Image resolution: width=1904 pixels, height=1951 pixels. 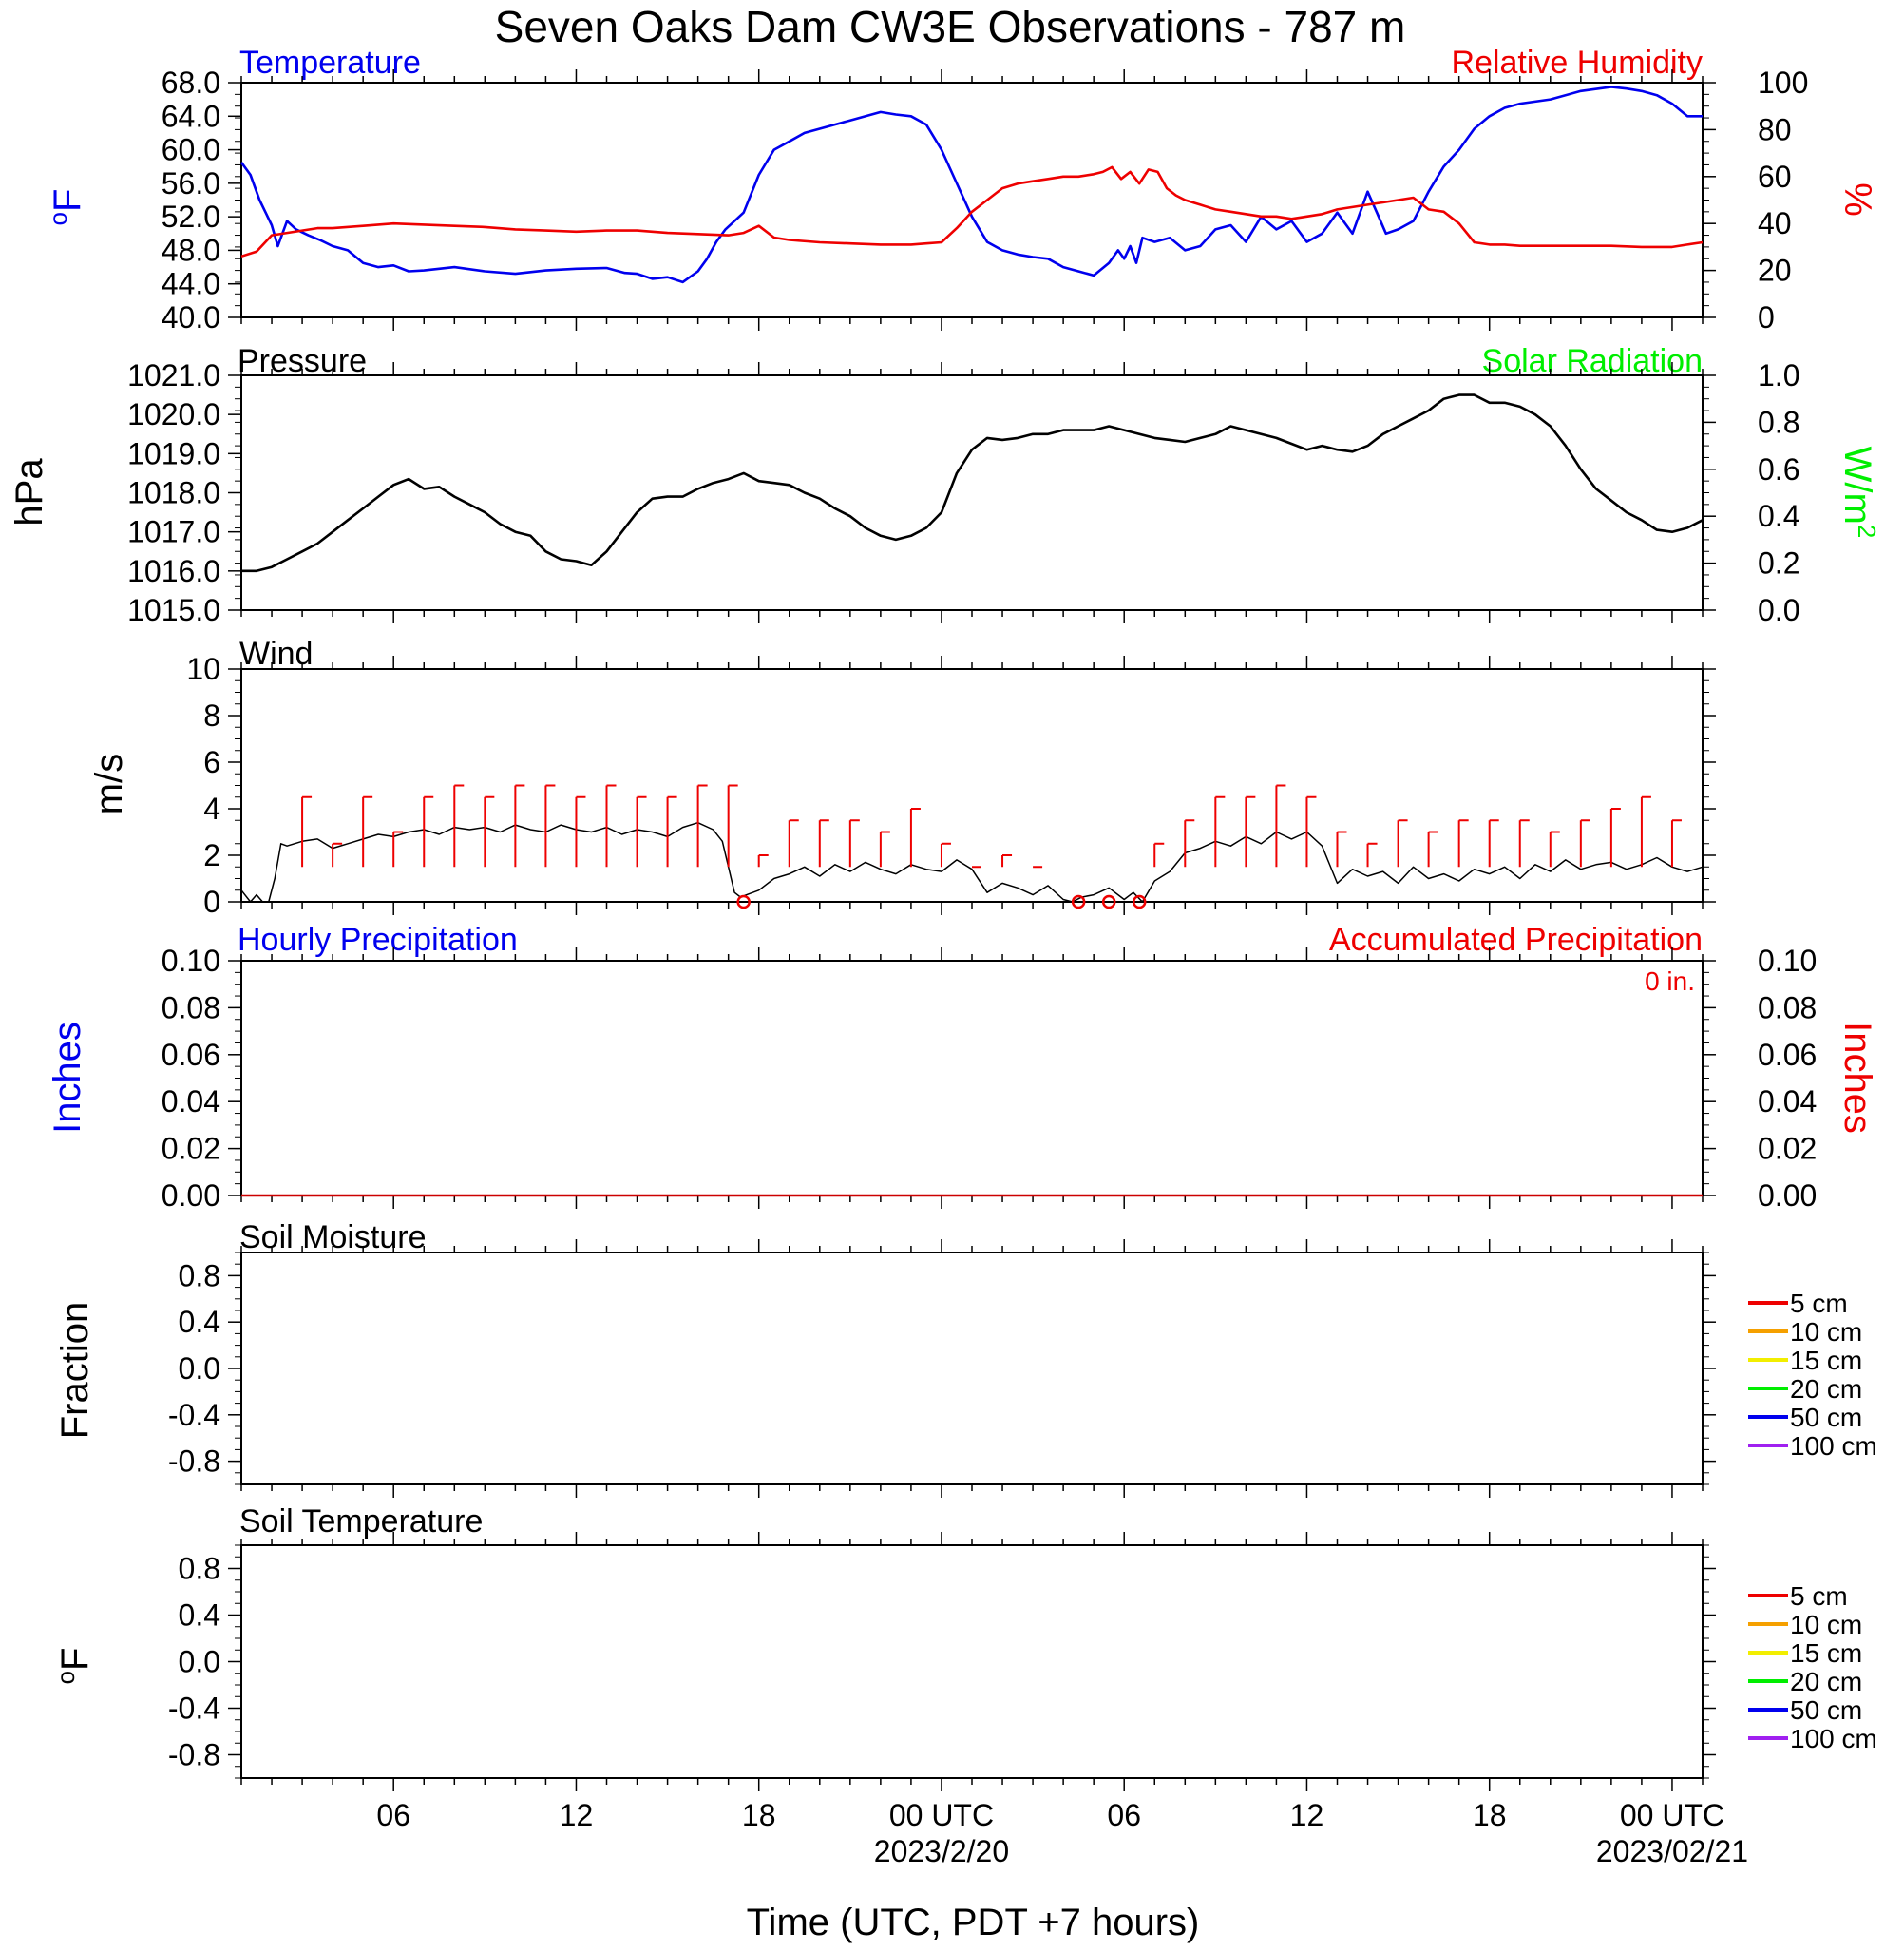 I want to click on y-left-tick-label: 68.0, so click(x=191, y=83).